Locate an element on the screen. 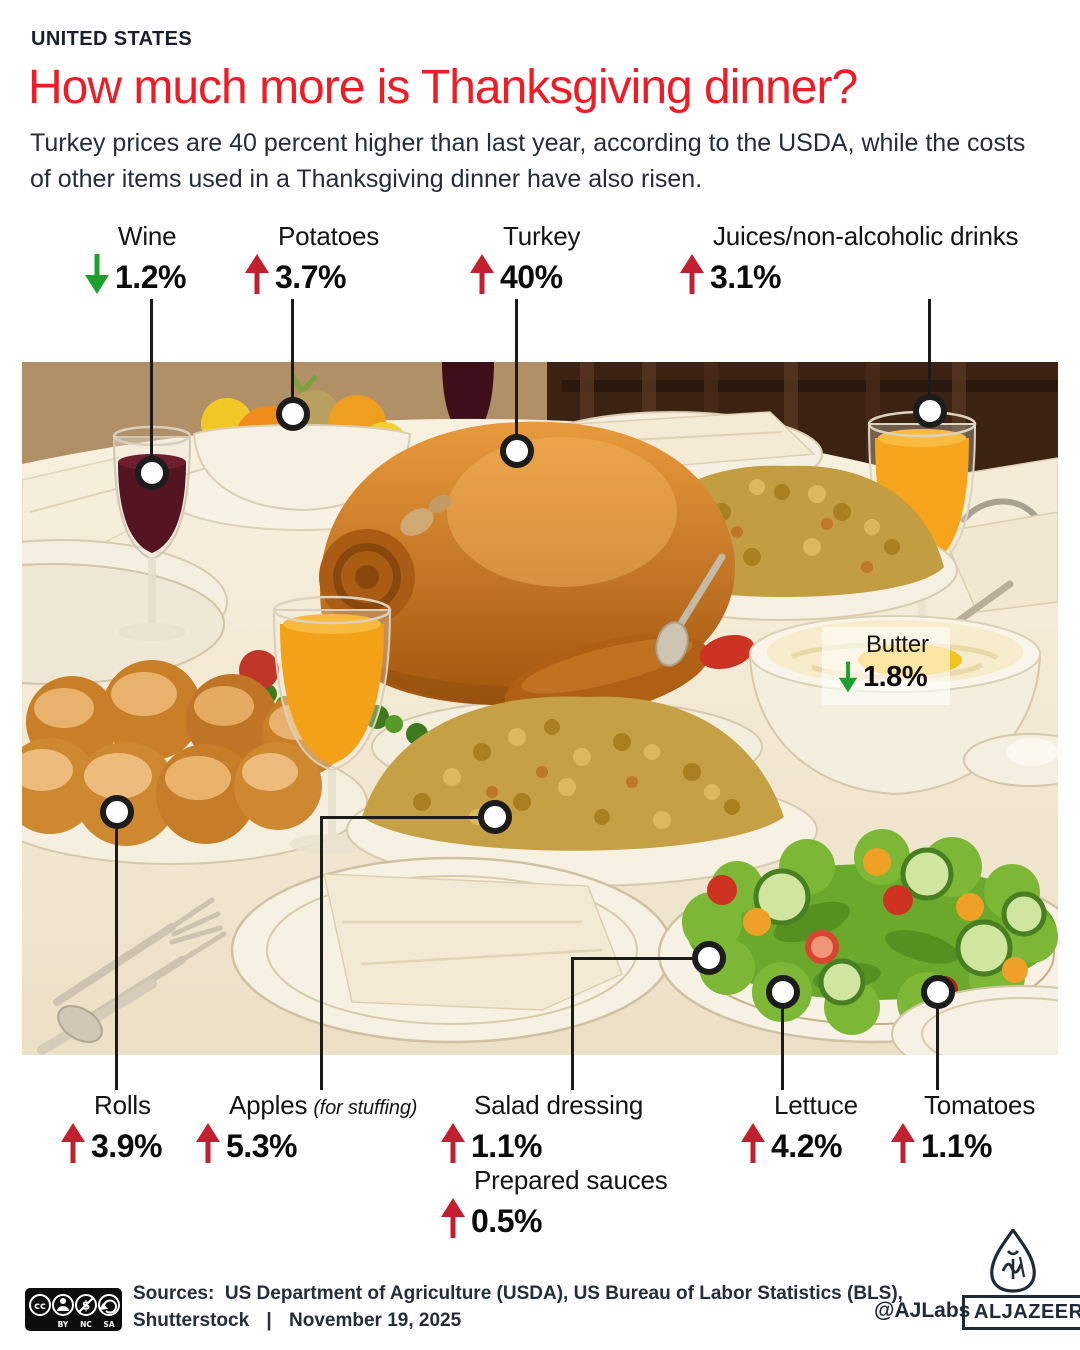 The height and width of the screenshot is (1350, 1080). callout-salad-dressing: Salad dressing 1.1% is located at coordinates (541, 1127).